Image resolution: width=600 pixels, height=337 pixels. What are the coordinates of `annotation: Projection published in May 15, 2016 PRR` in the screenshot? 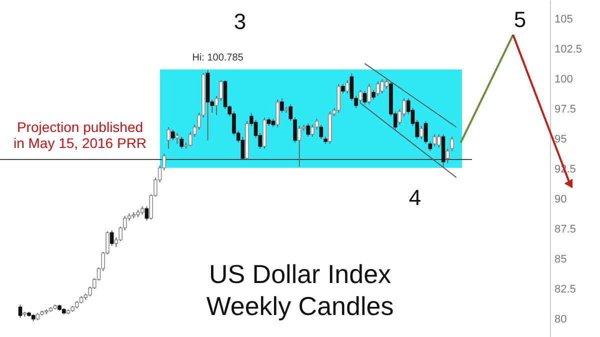 It's located at (80, 135).